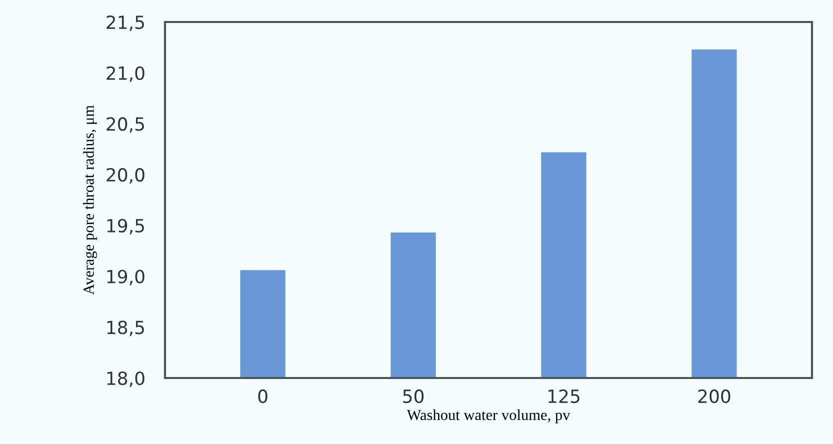  Describe the element at coordinates (125, 278) in the screenshot. I see `y-tick-label: 19,0` at that location.